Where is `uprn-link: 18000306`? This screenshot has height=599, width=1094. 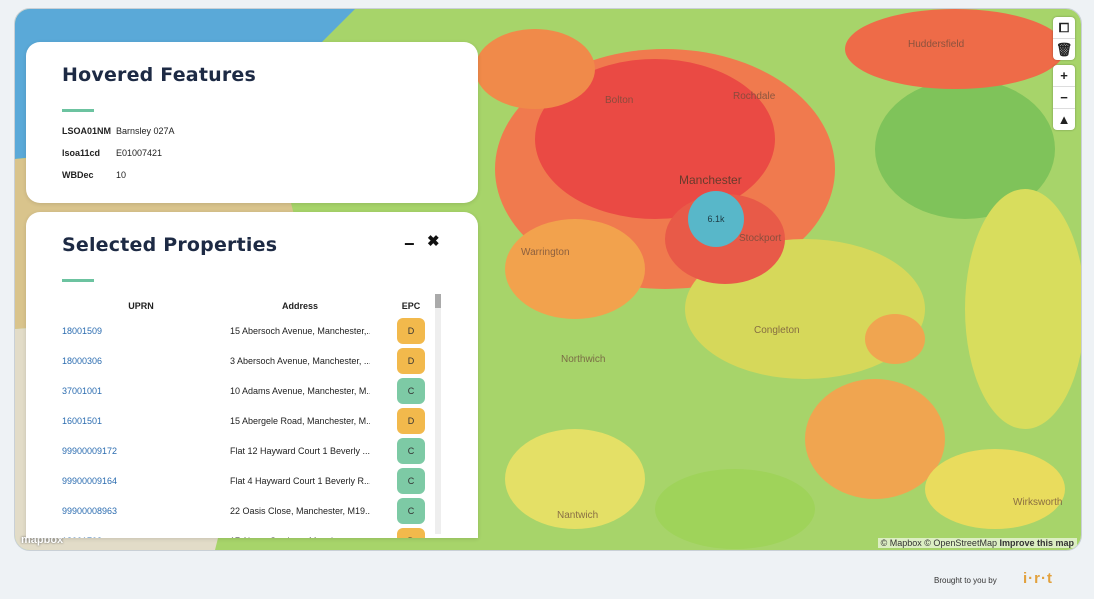
uprn-link: 18000306 is located at coordinates (82, 361).